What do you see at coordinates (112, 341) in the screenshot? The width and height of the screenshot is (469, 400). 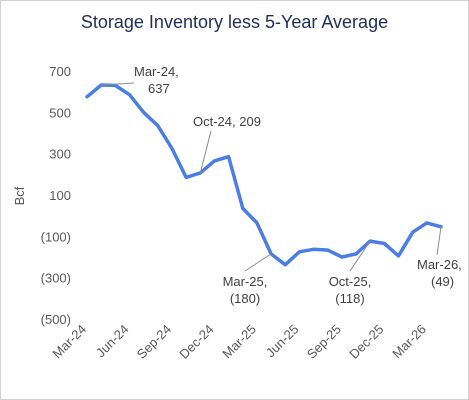 I see `x-tick-label: Jun-24` at bounding box center [112, 341].